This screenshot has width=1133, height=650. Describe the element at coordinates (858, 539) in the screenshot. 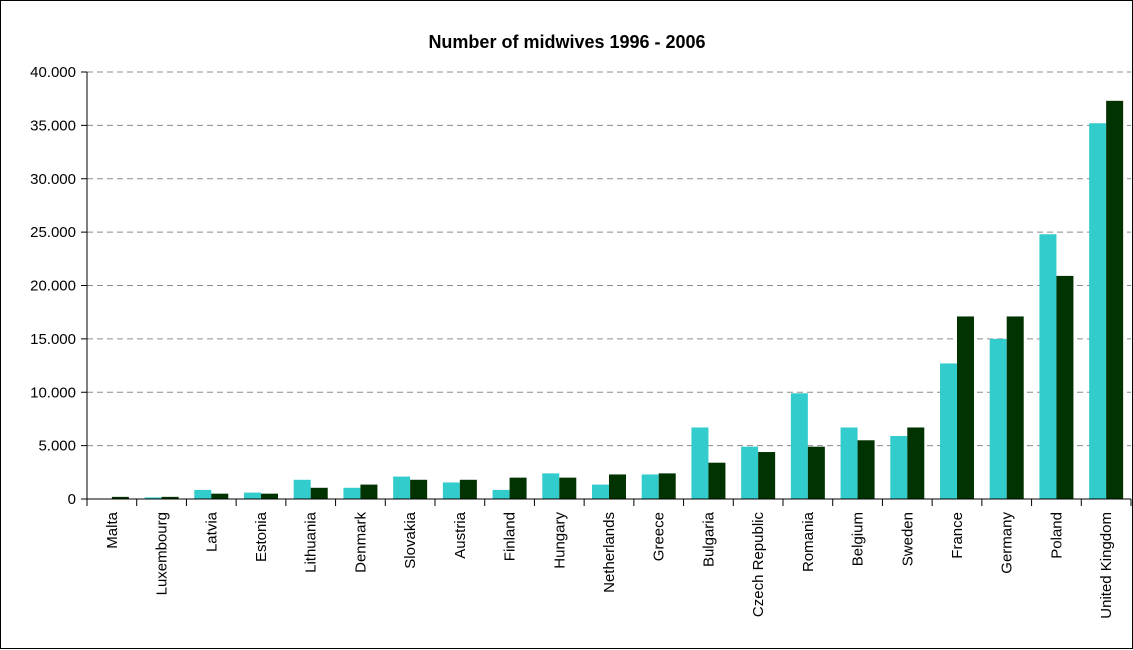

I see `x-tick-label: Belgium` at that location.